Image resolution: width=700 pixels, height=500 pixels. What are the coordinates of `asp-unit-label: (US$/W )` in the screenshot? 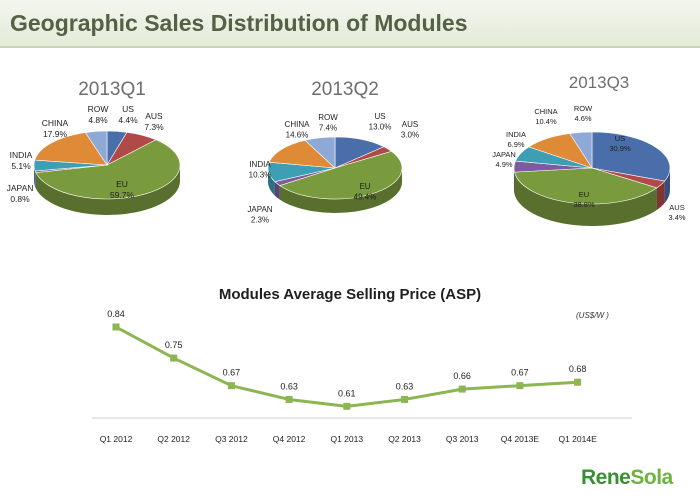 It's located at (592, 315).